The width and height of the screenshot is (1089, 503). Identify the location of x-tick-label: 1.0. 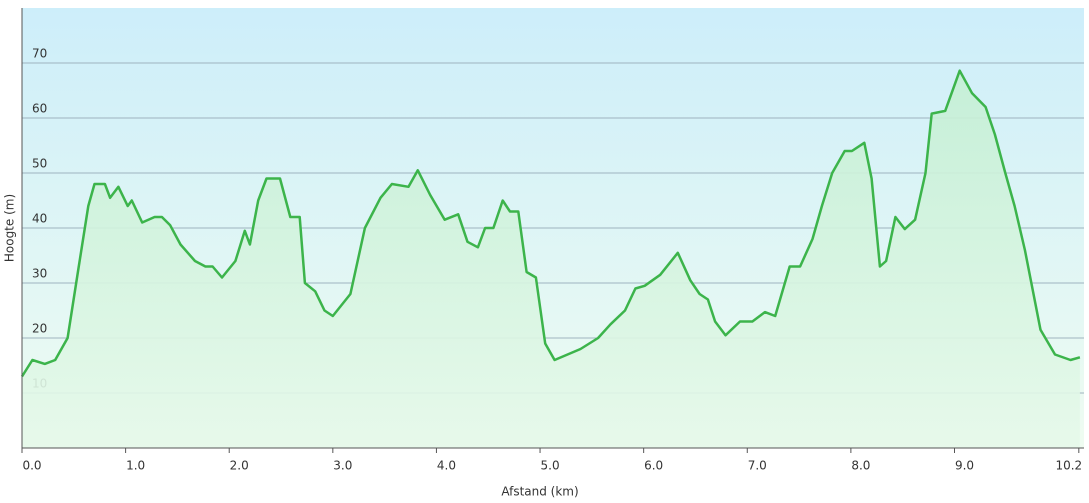
(135, 466).